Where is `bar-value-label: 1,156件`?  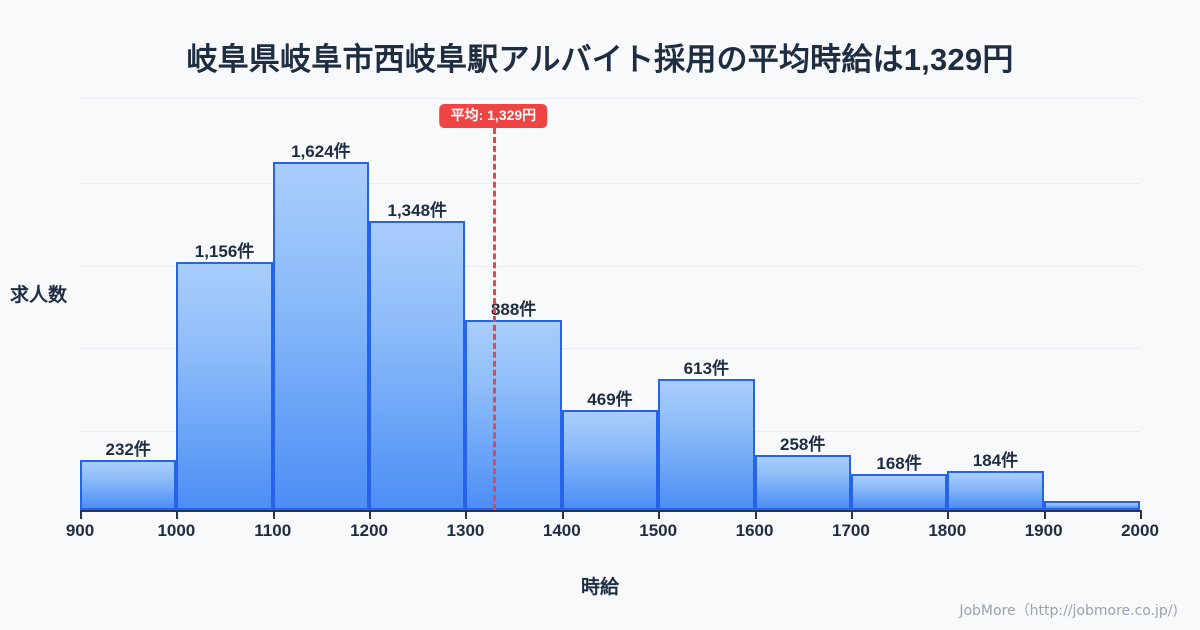
bar-value-label: 1,156件 is located at coordinates (224, 252).